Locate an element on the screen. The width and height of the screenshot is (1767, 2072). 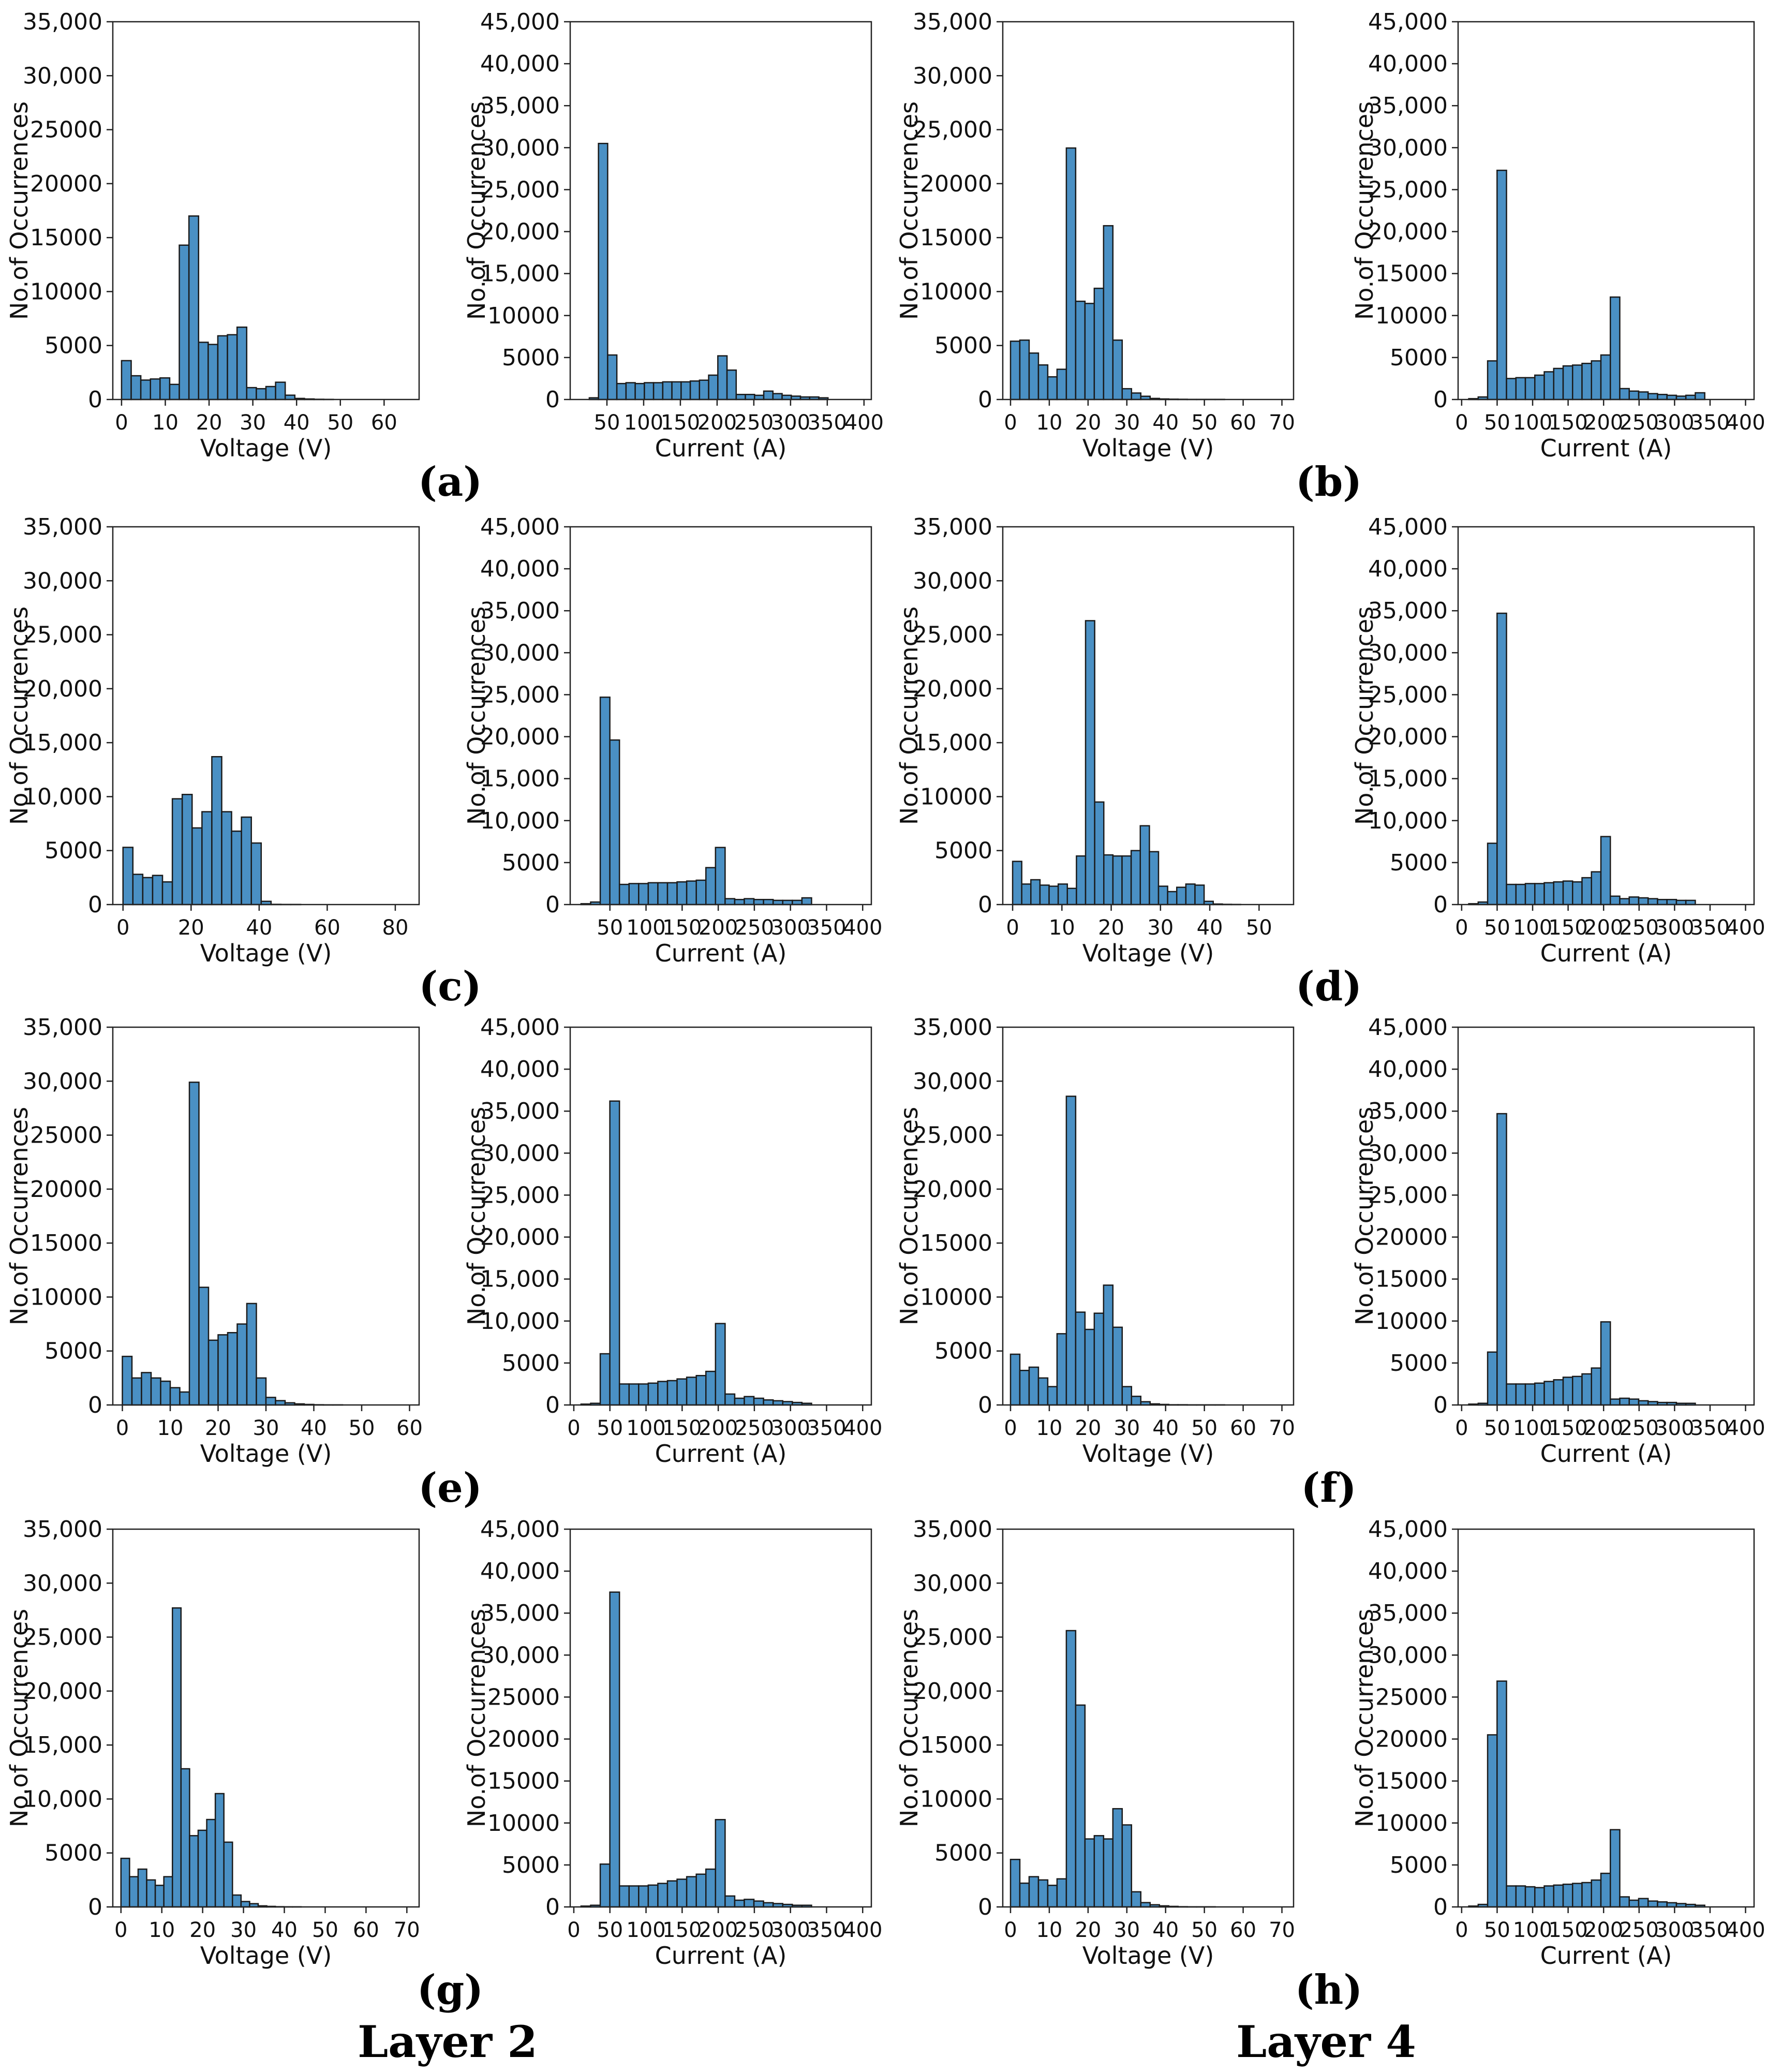
plot-frame-e-current is located at coordinates (720, 1216).